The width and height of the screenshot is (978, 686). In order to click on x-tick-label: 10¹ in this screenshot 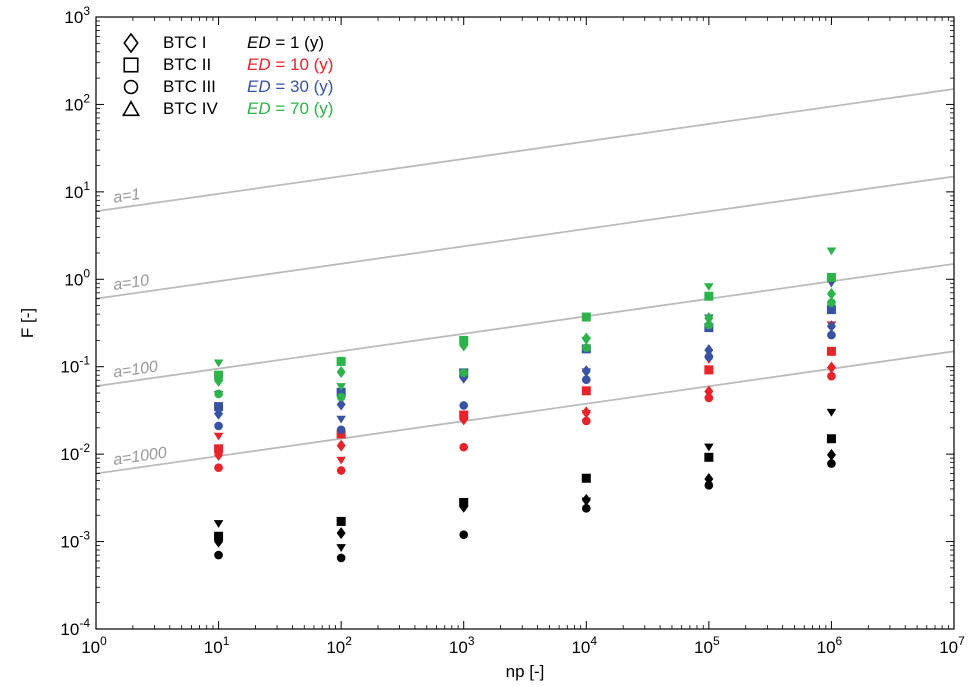, I will do `click(217, 645)`.